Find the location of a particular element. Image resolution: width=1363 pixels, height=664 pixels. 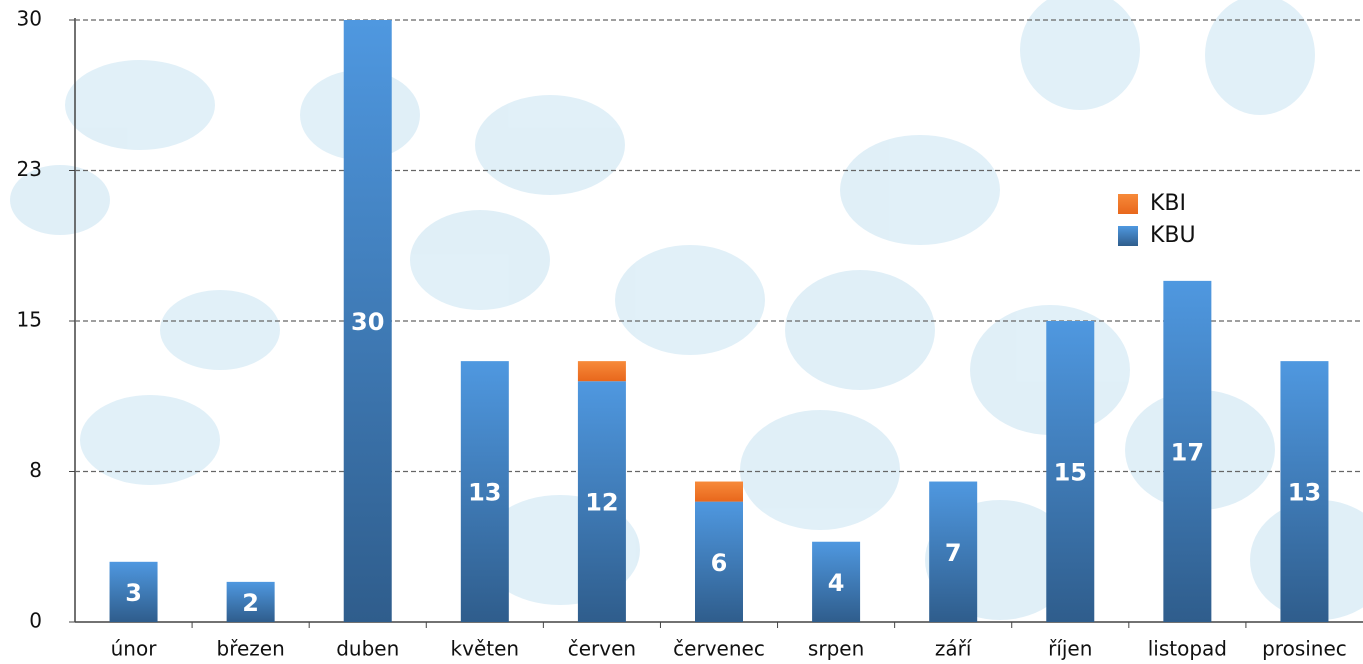

x-tick-label: únor is located at coordinates (134, 649).